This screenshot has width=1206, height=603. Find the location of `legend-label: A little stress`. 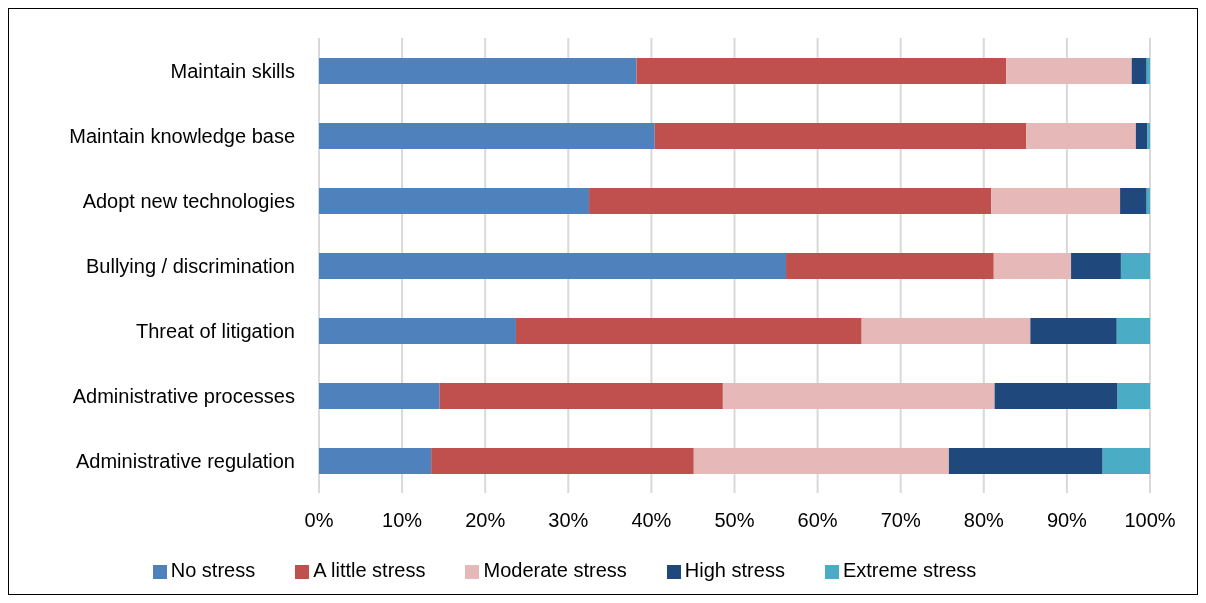

legend-label: A little stress is located at coordinates (369, 570).